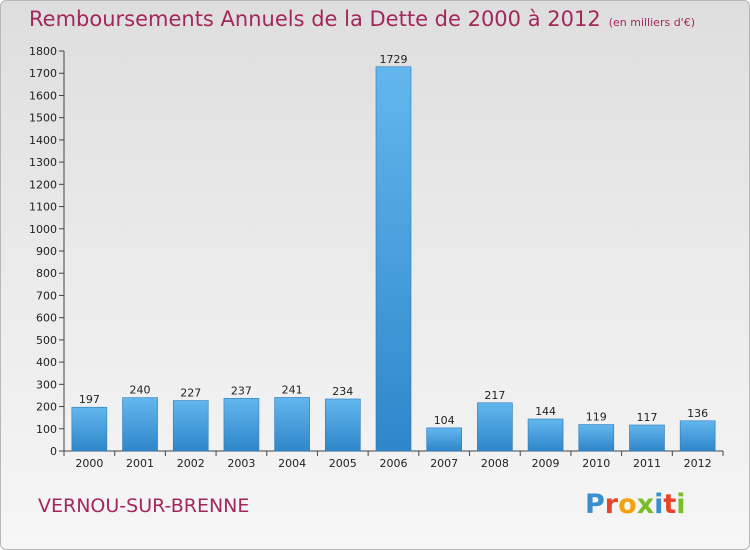 This screenshot has width=750, height=550. What do you see at coordinates (596, 463) in the screenshot?
I see `x-tick-label: 2010` at bounding box center [596, 463].